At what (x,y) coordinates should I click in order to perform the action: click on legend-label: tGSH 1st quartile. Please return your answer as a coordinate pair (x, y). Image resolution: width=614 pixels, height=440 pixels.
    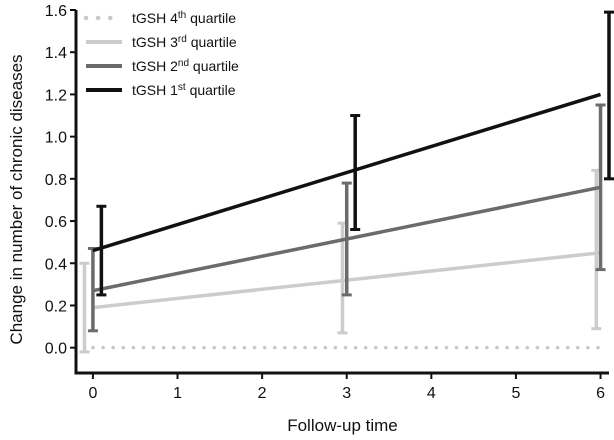
    Looking at the image, I should click on (184, 90).